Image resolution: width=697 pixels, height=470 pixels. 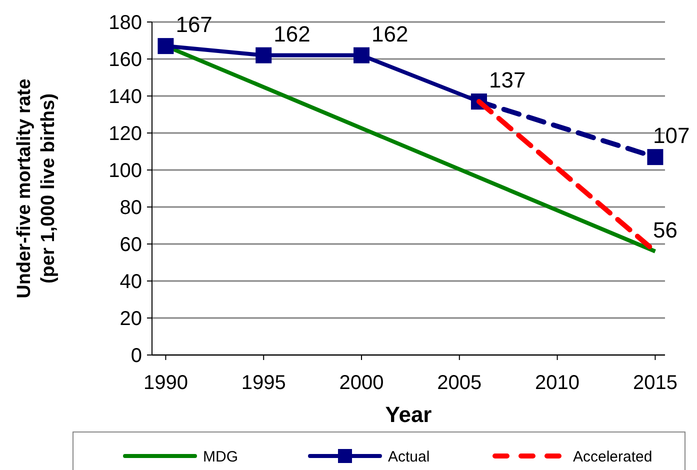 What do you see at coordinates (194, 25) in the screenshot?
I see `data-label: 167` at bounding box center [194, 25].